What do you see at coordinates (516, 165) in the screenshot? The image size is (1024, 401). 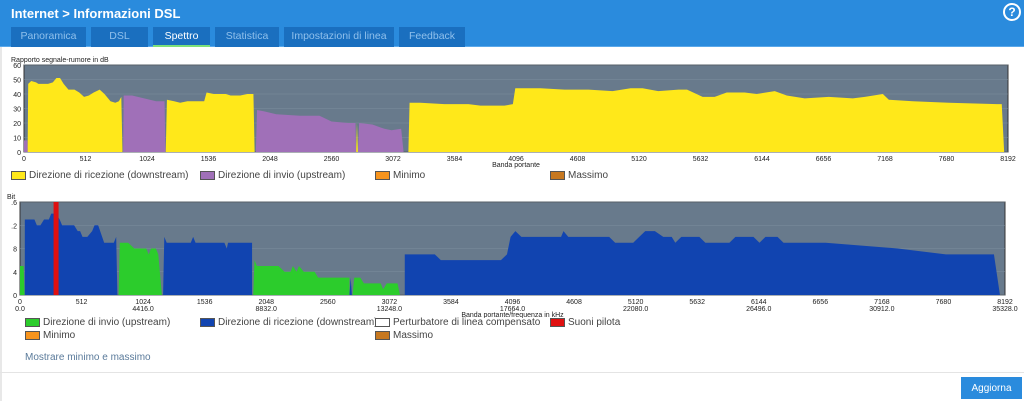 I see `x-axis-label: Banda portante` at bounding box center [516, 165].